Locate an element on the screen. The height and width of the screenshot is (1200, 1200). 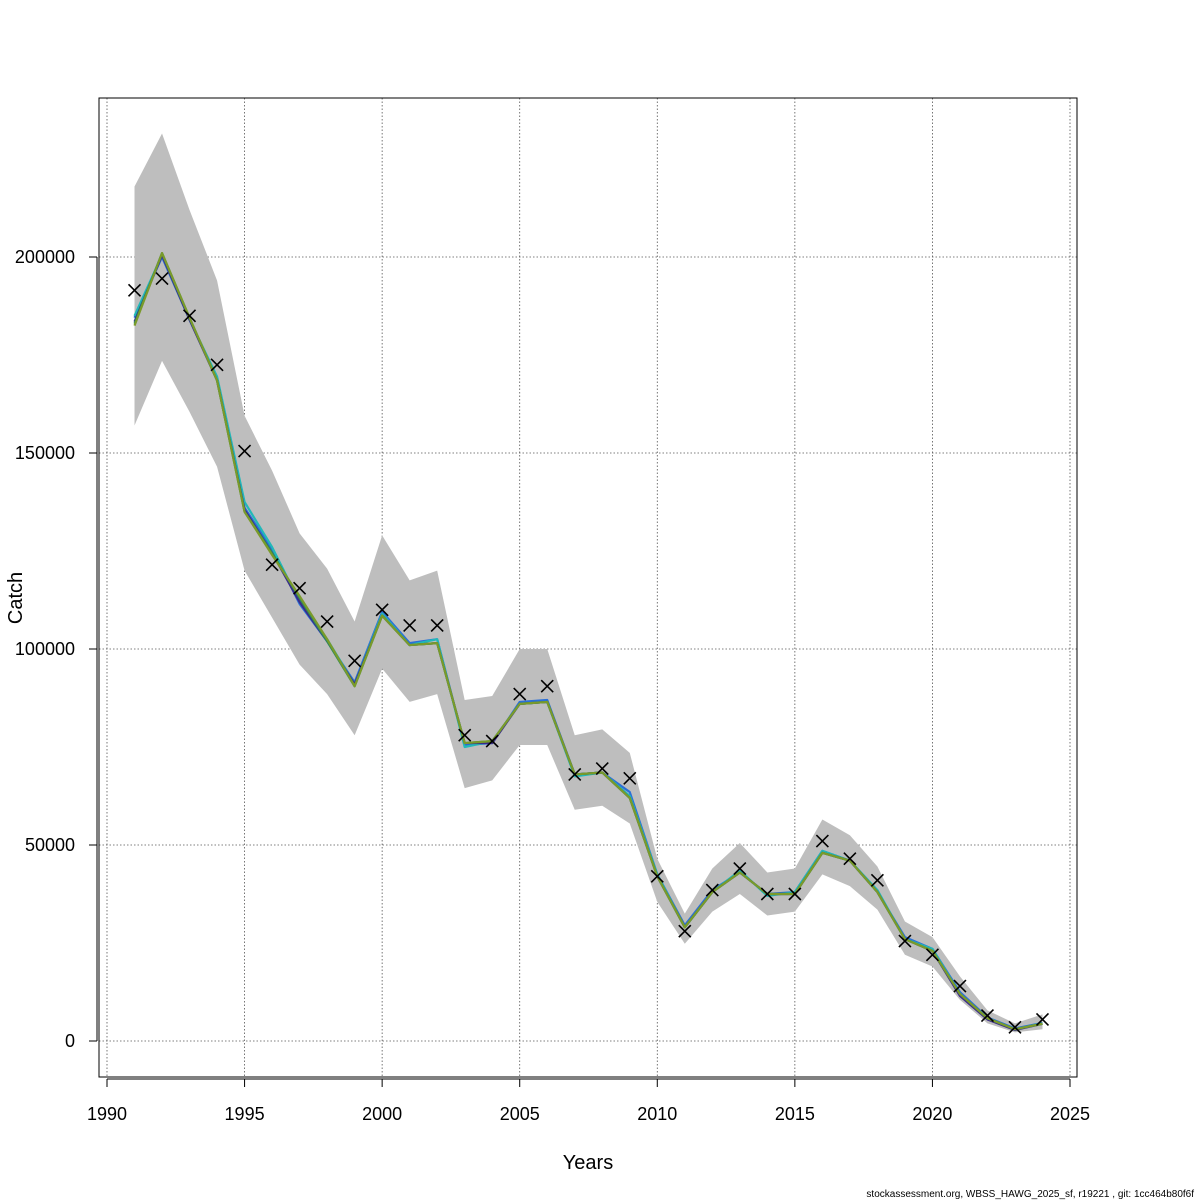
x-tick-label: 2015 is located at coordinates (795, 1114).